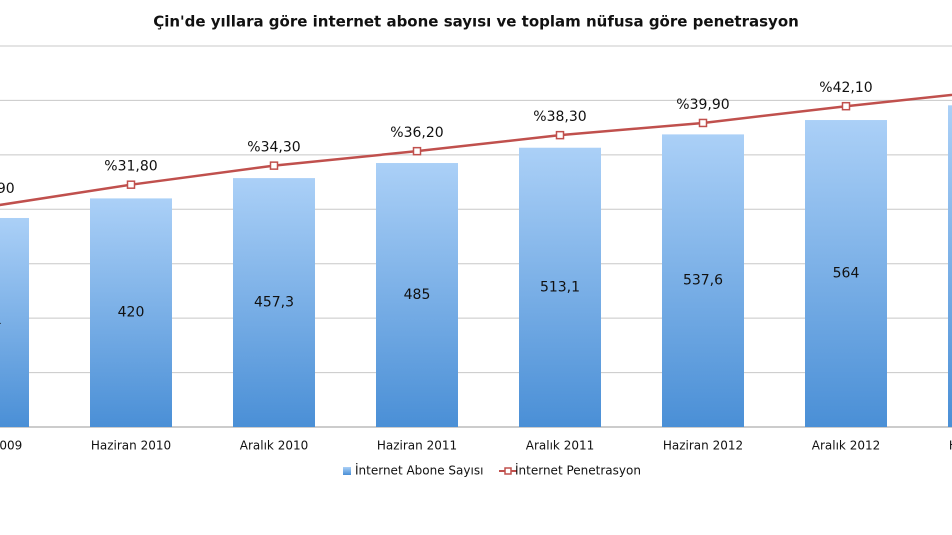 Image resolution: width=952 pixels, height=535 pixels. I want to click on bar-value-label: 420, so click(131, 313).